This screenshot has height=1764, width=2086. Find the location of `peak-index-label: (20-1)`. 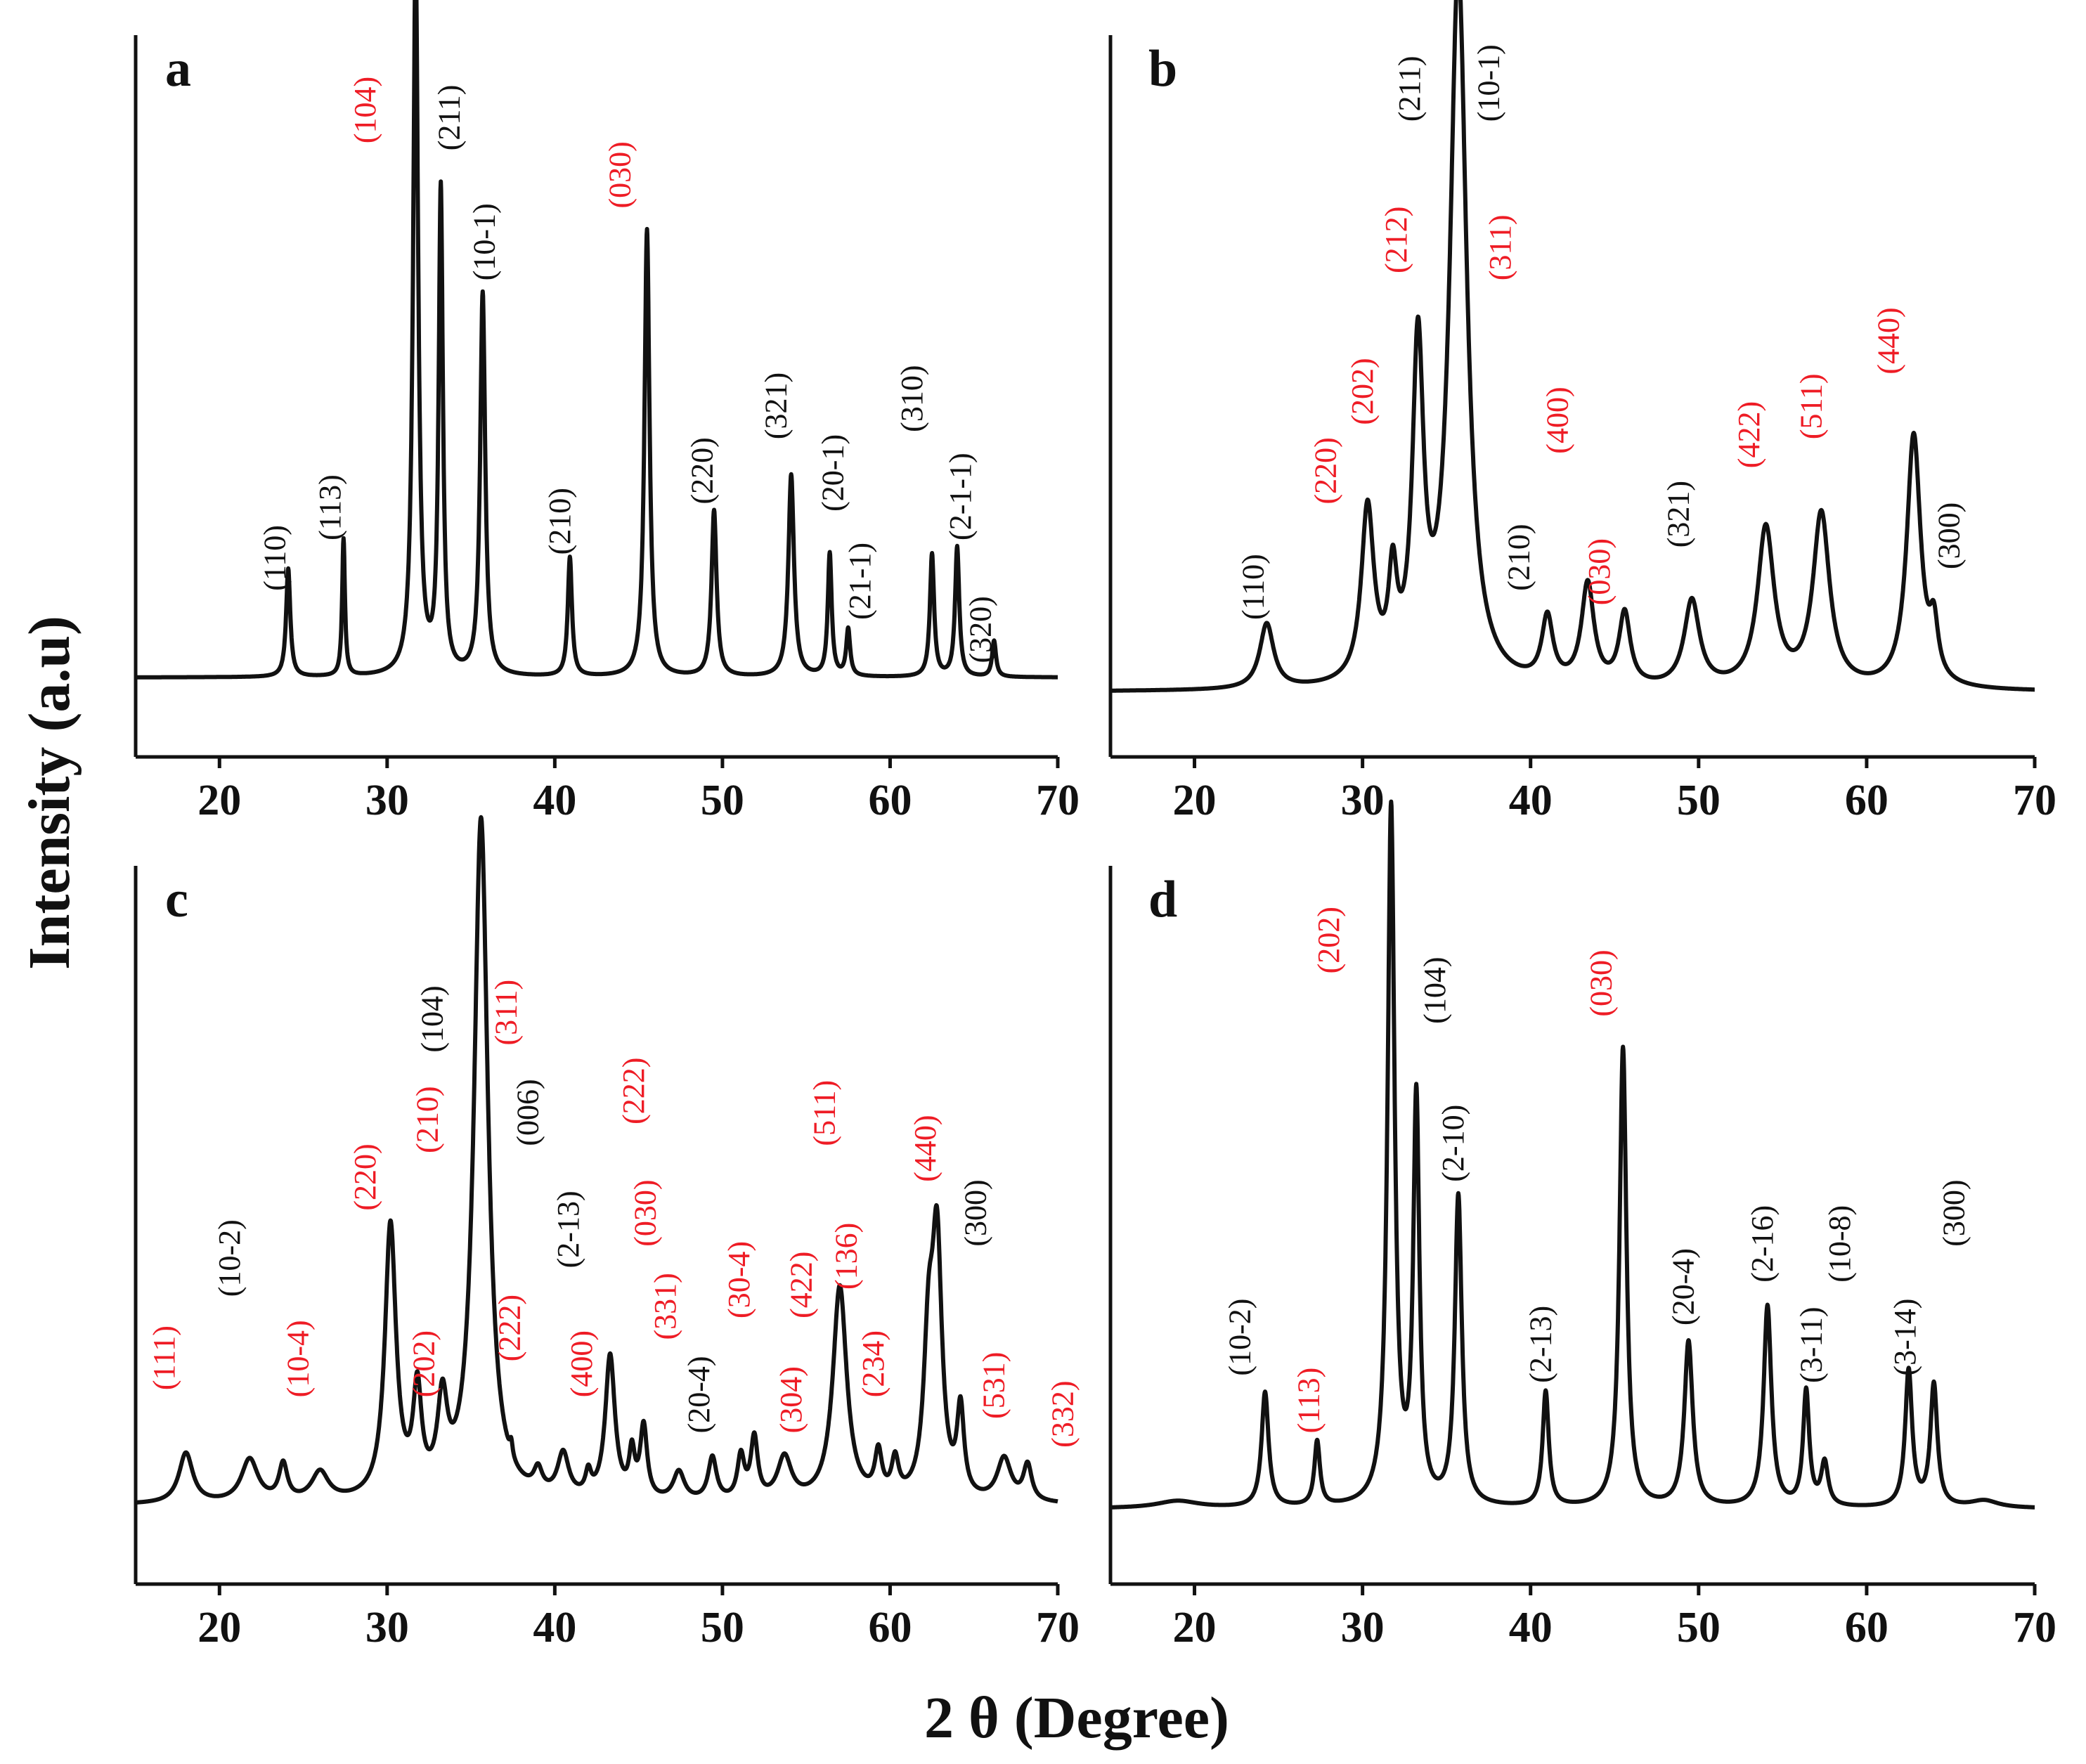

peak-index-label: (20-1) is located at coordinates (833, 473).